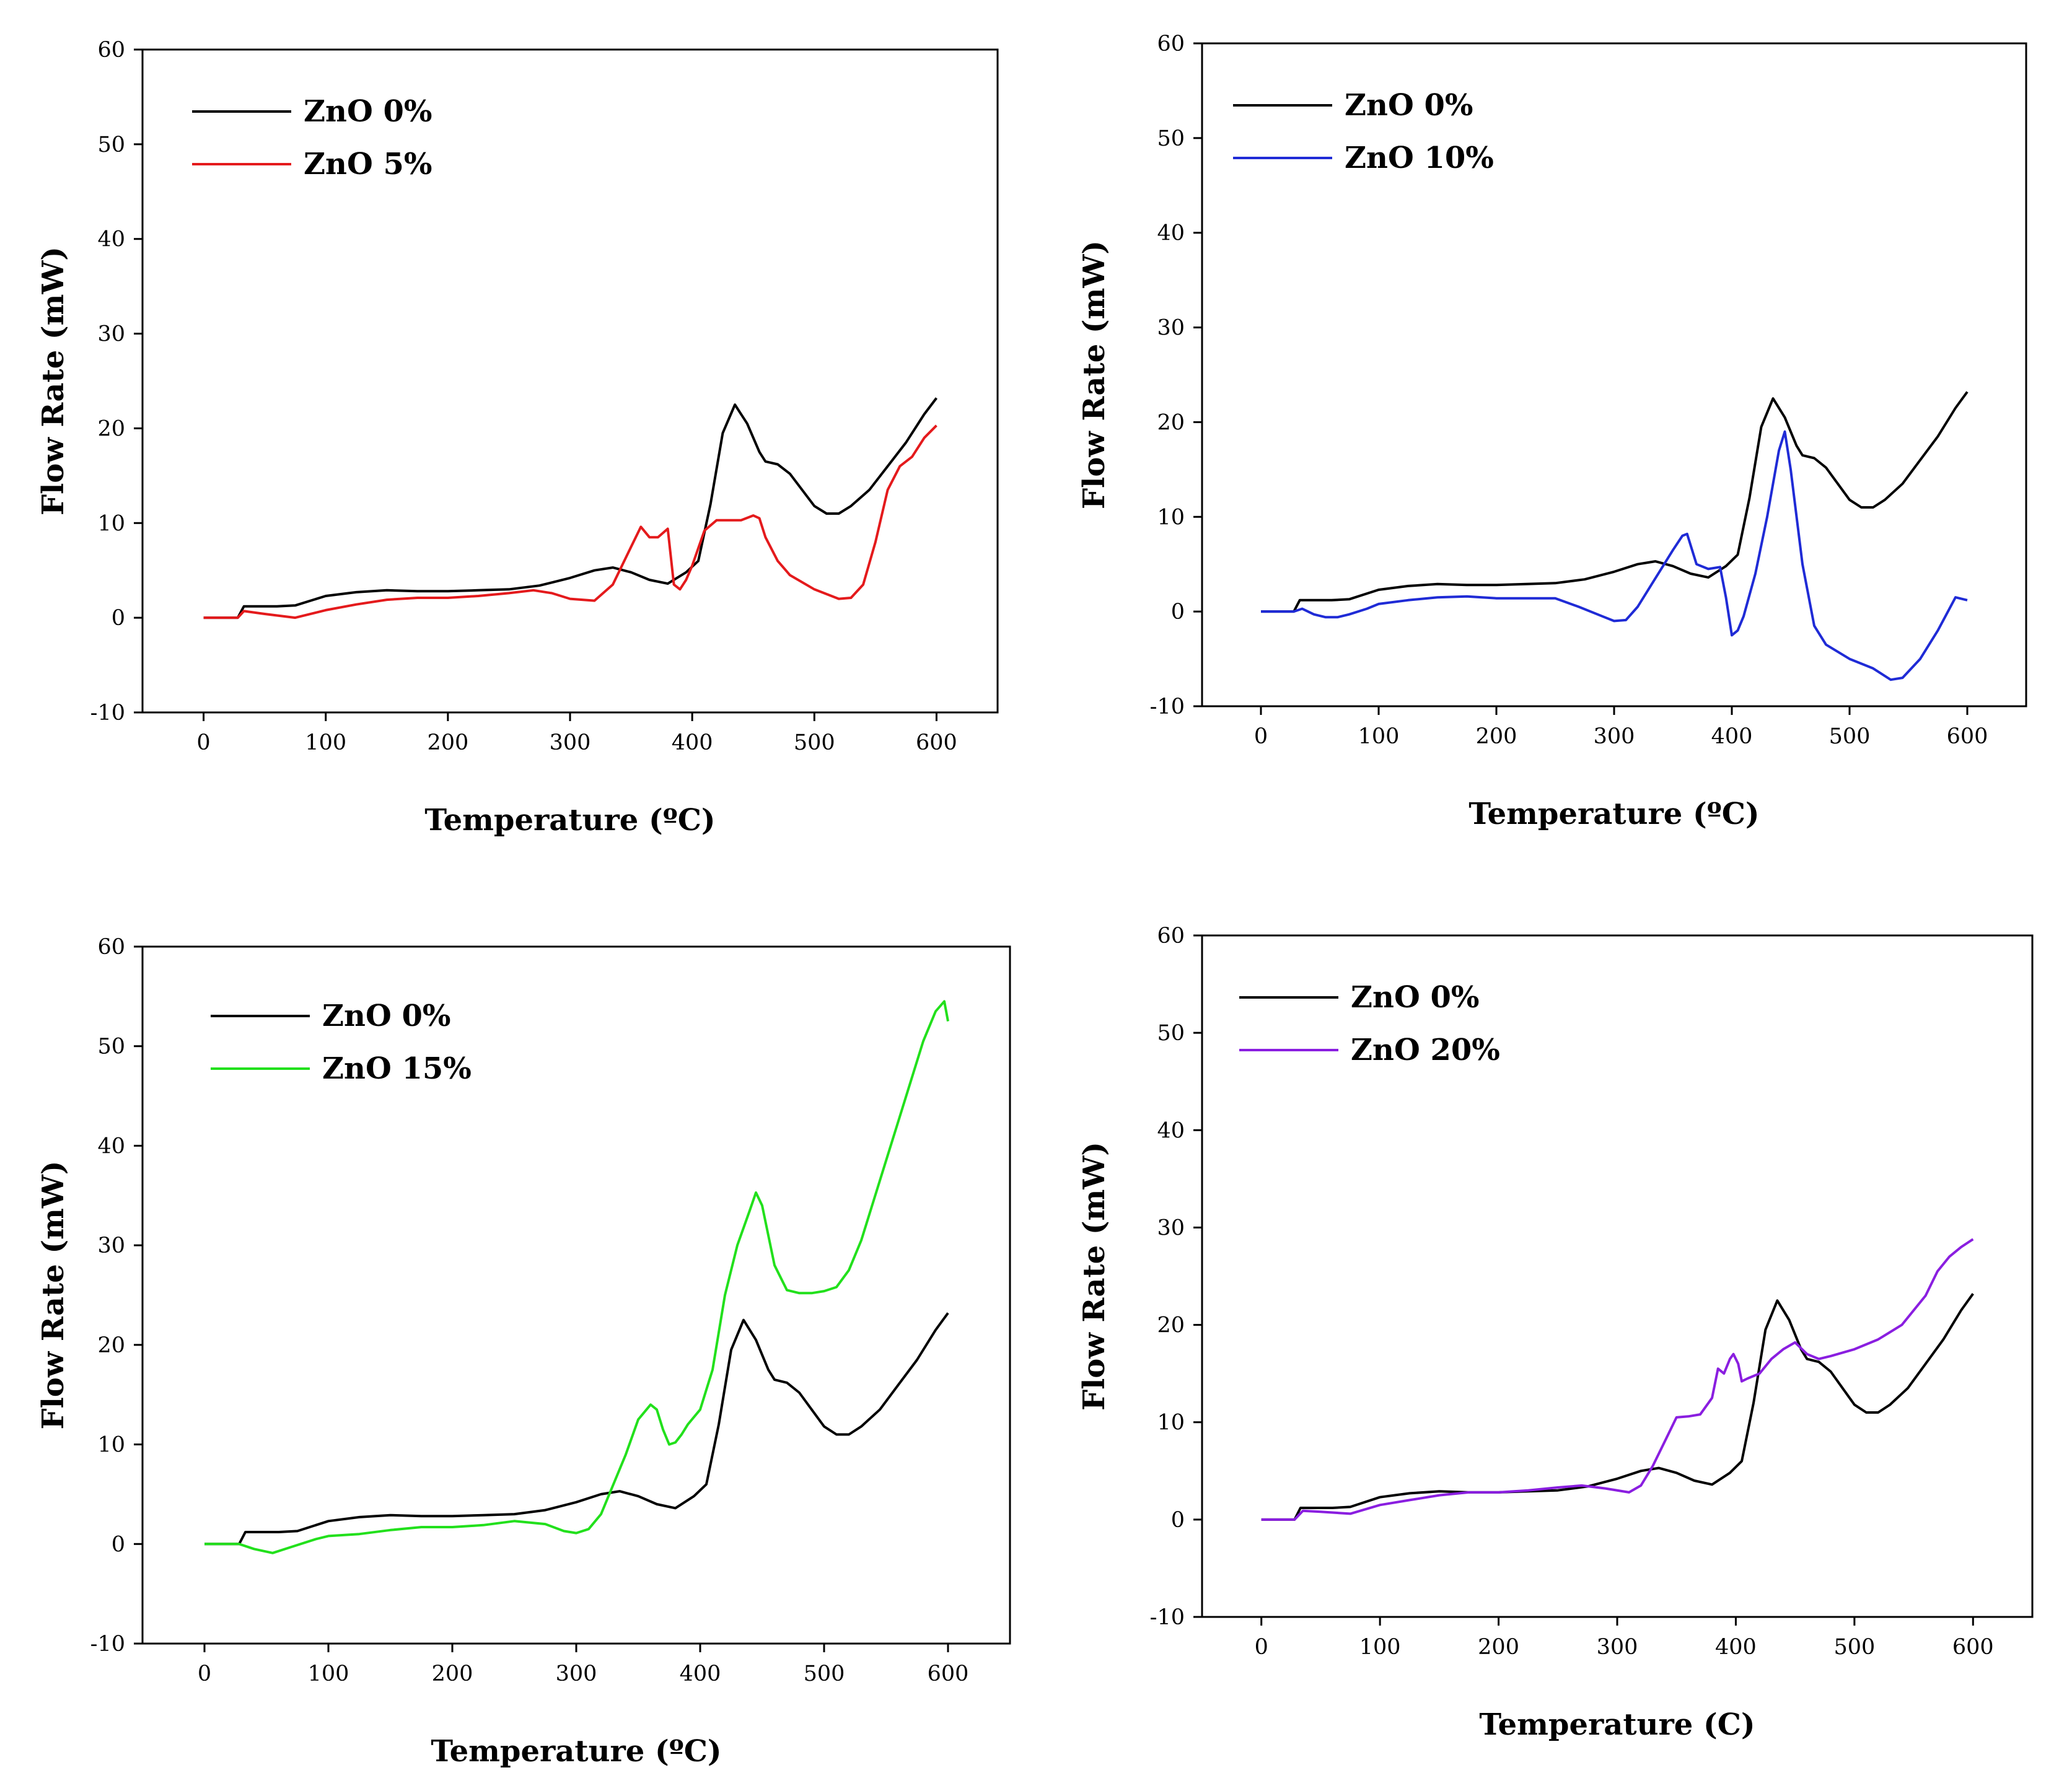 This screenshot has width=2072, height=1778. Describe the element at coordinates (368, 164) in the screenshot. I see `legend-label-1: ZnO 5%` at that location.